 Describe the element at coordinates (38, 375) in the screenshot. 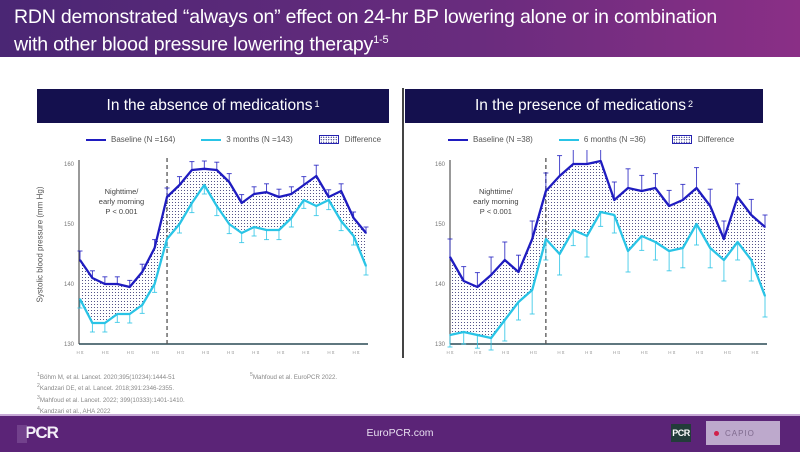

I see `reference-sup: 1` at that location.